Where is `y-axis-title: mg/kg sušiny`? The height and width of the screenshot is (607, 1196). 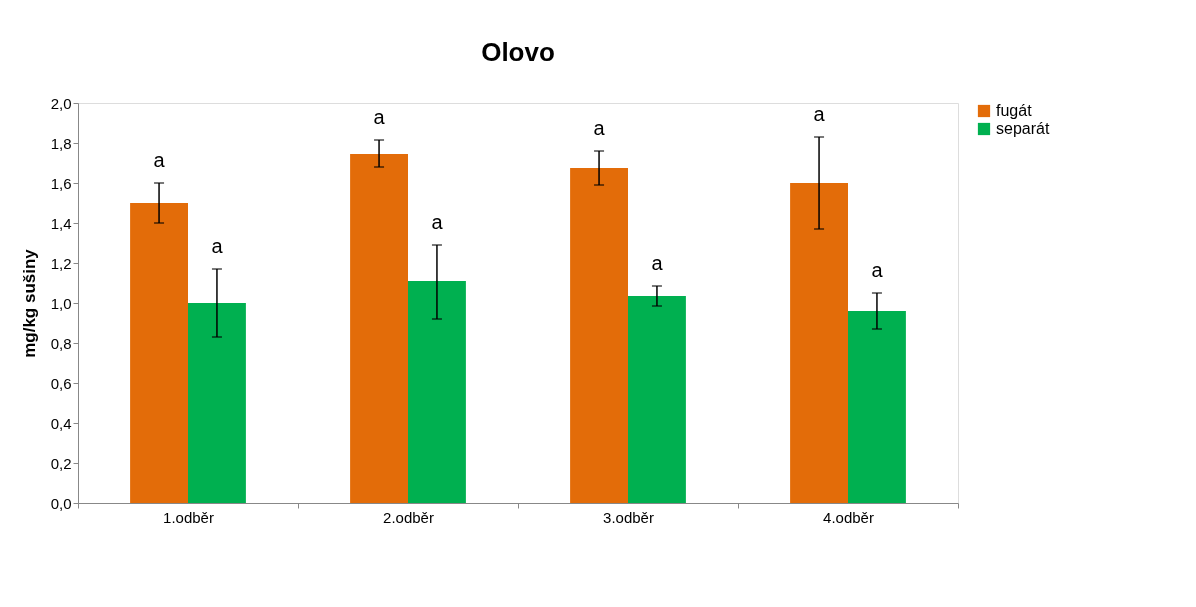 y-axis-title: mg/kg sušiny is located at coordinates (29, 303).